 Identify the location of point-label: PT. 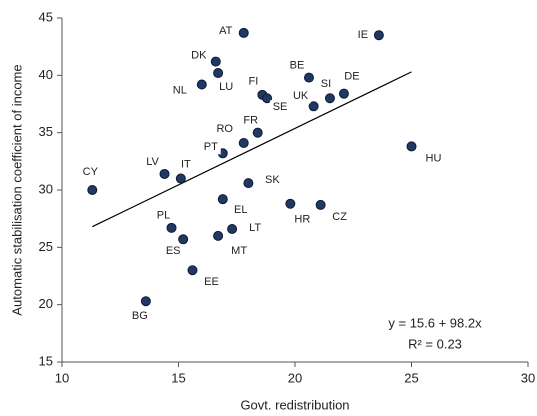
(211, 147).